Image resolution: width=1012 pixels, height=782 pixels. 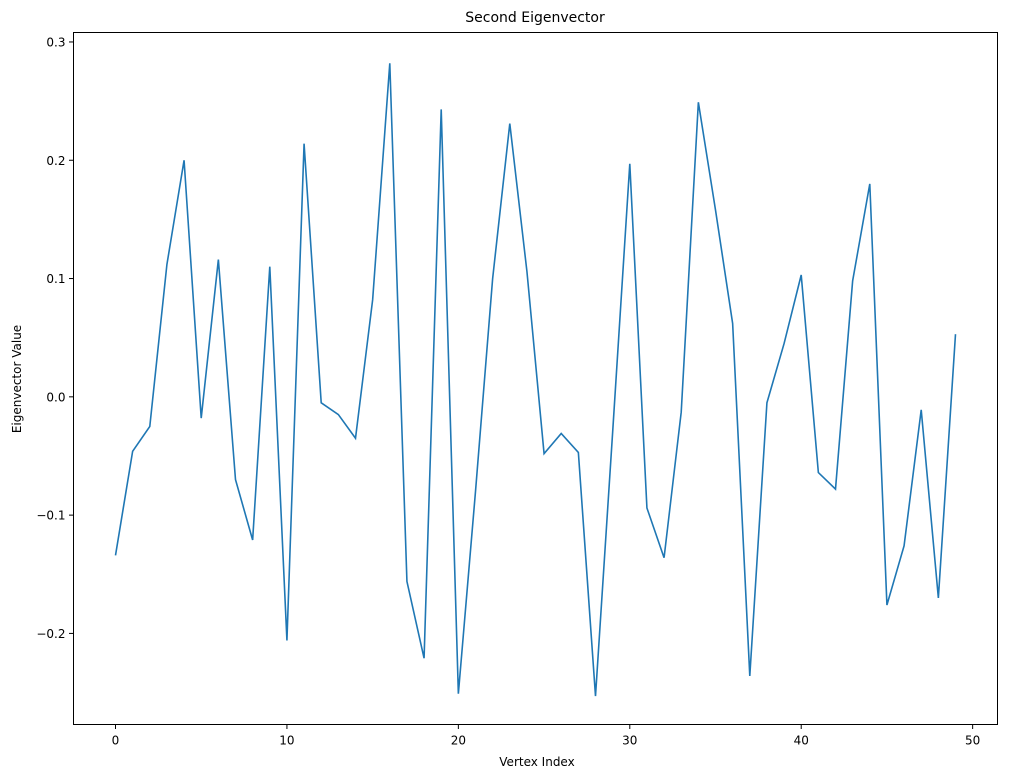 What do you see at coordinates (50, 634) in the screenshot?
I see `y-tick-label: −0.2` at bounding box center [50, 634].